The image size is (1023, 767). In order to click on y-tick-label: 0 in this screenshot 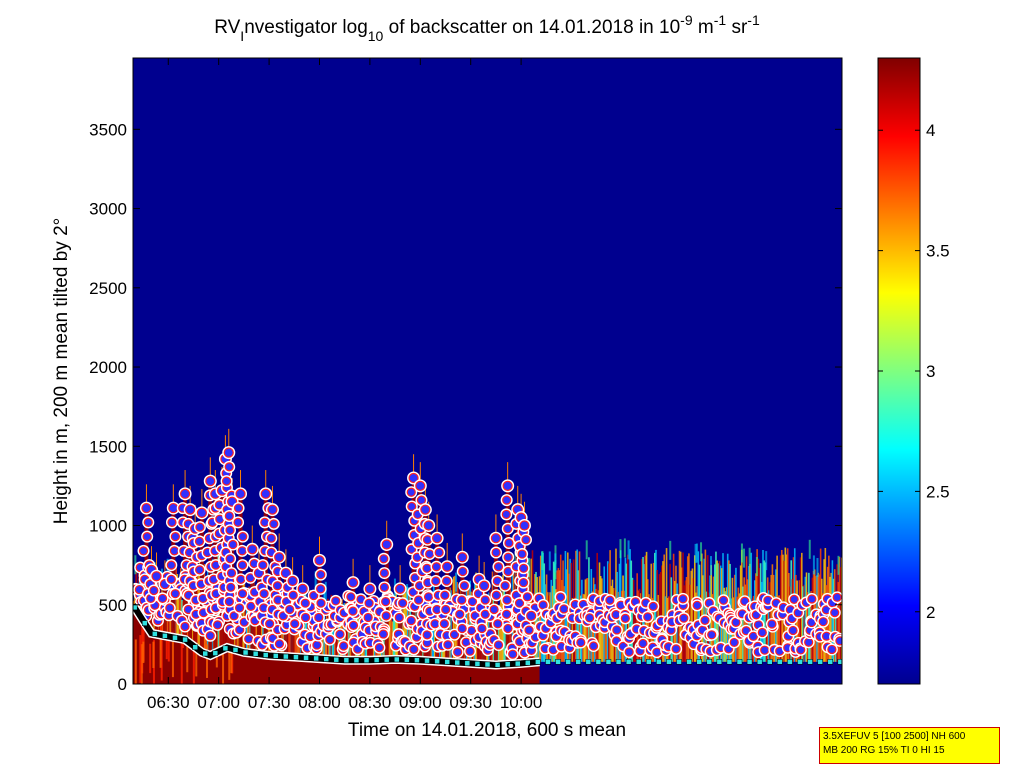, I will do `click(122, 684)`.